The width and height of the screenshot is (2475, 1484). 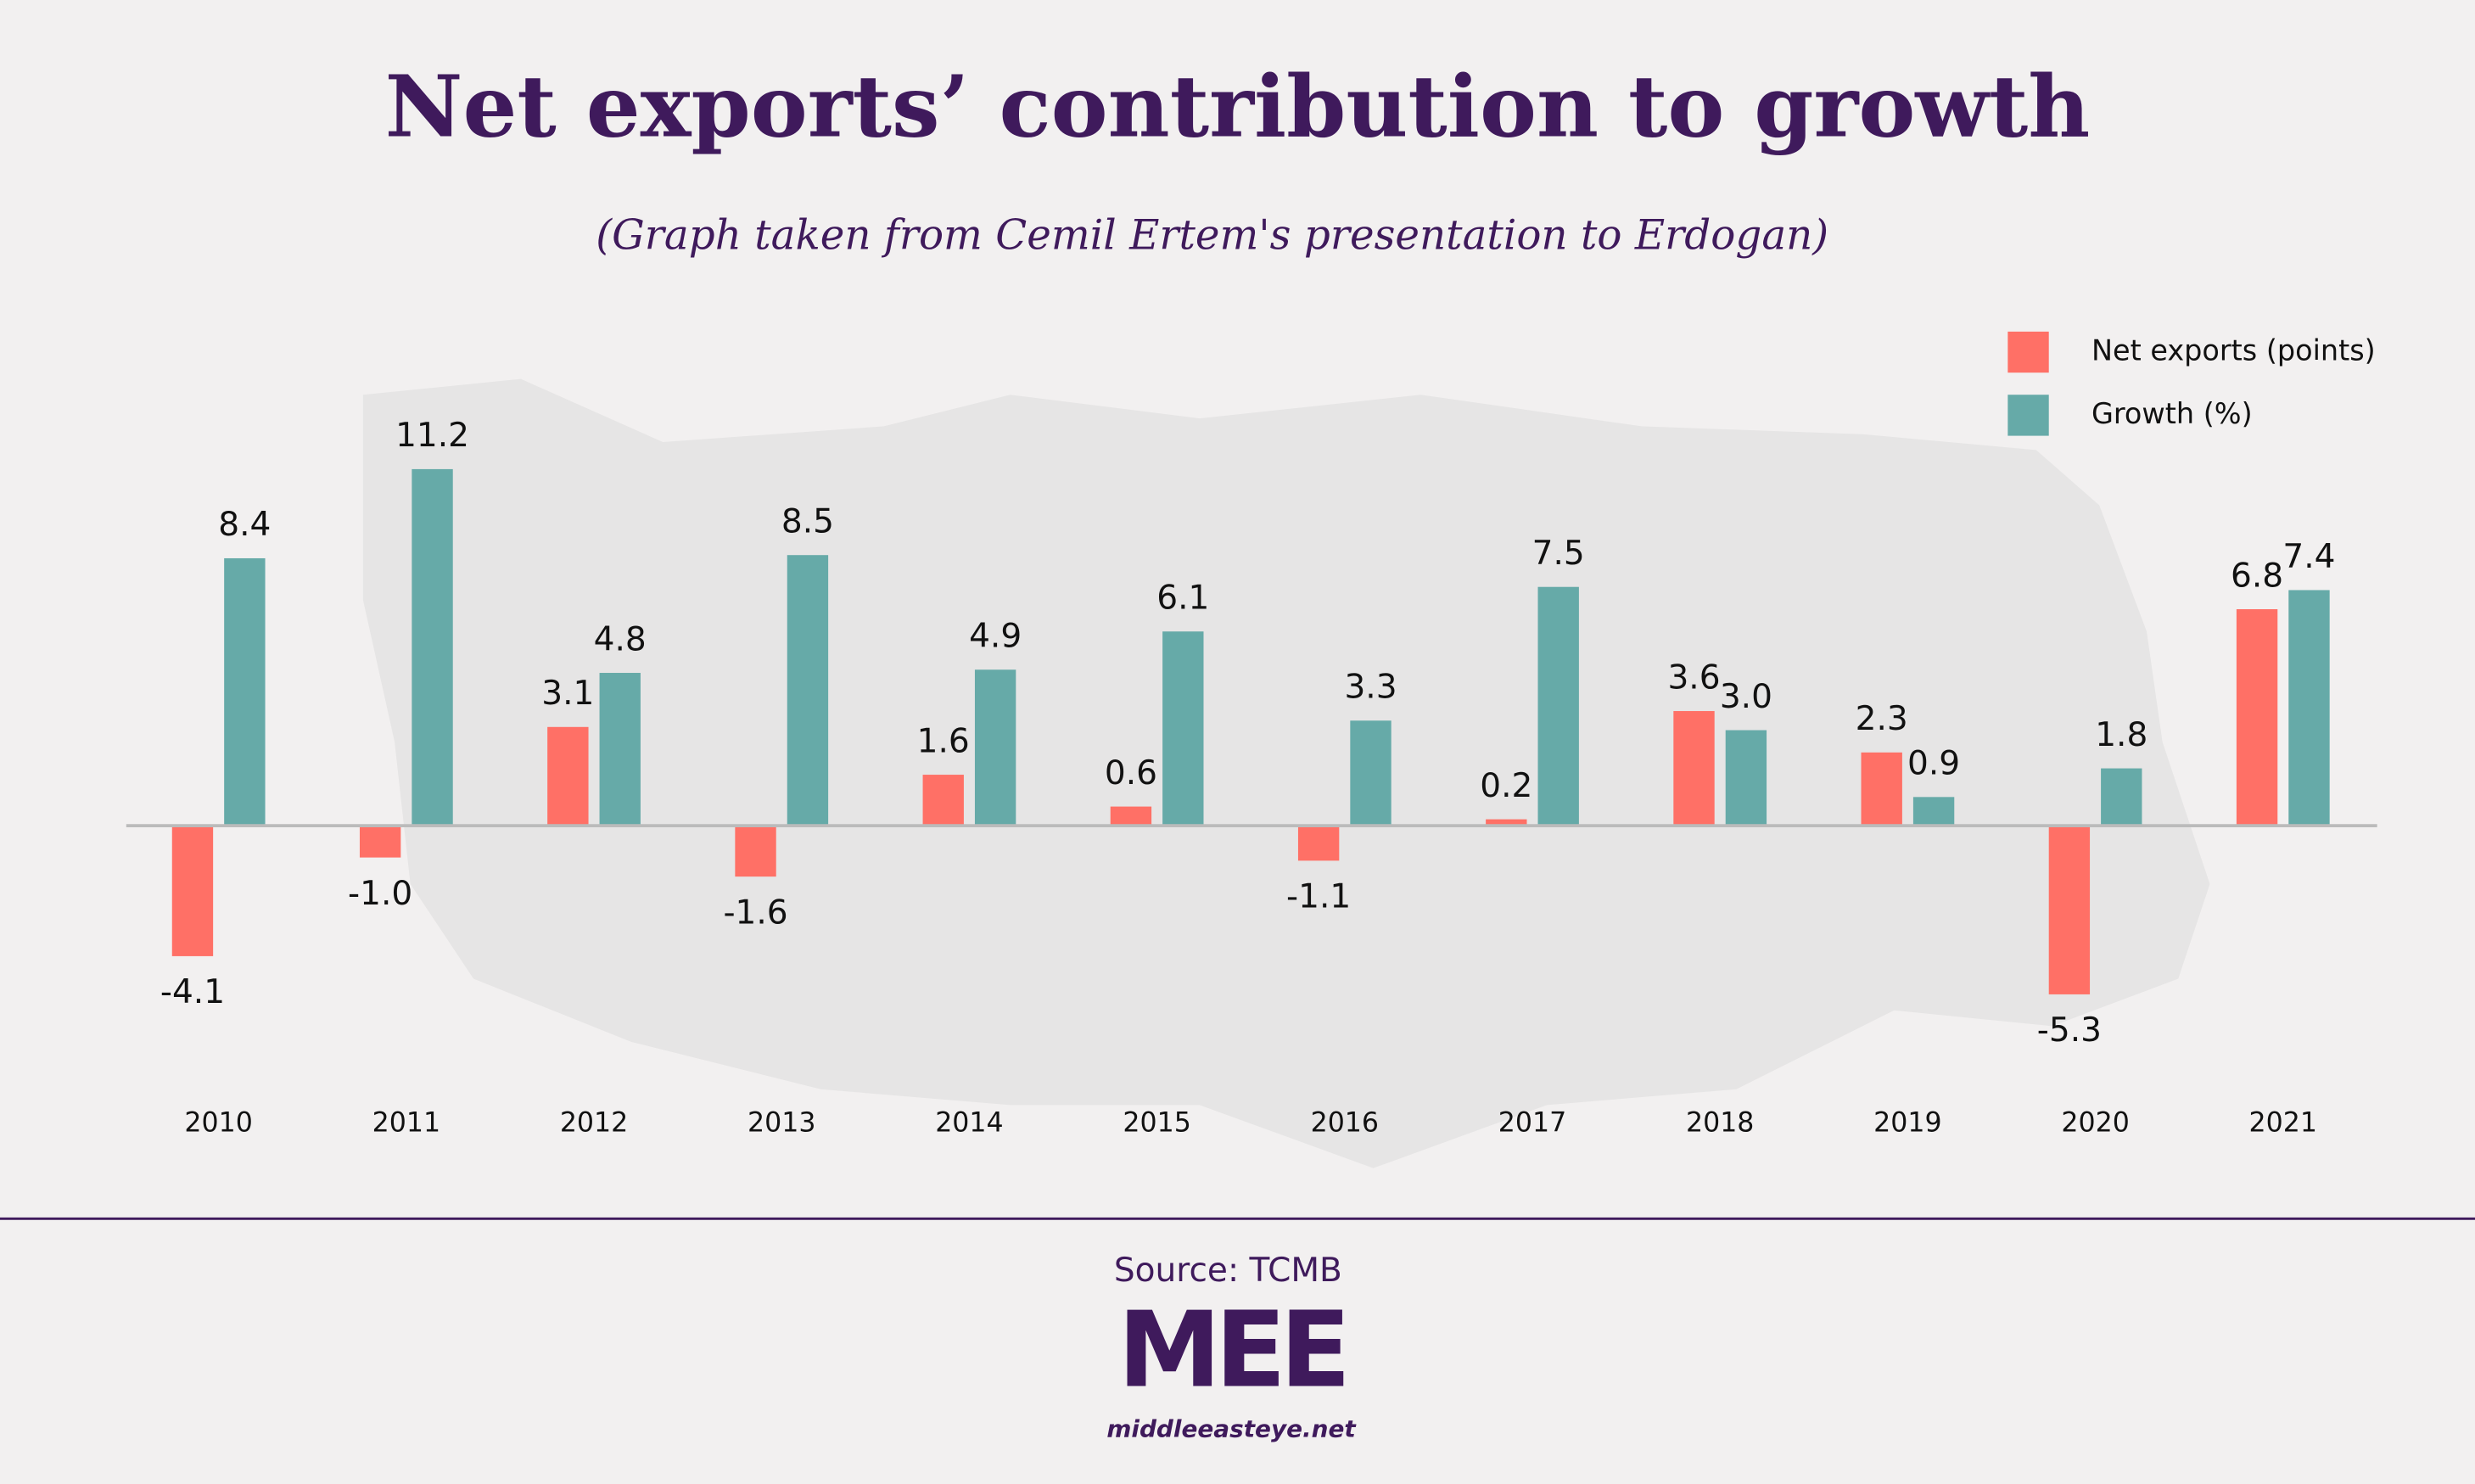 I want to click on data-label: 3.6, so click(x=1693, y=677).